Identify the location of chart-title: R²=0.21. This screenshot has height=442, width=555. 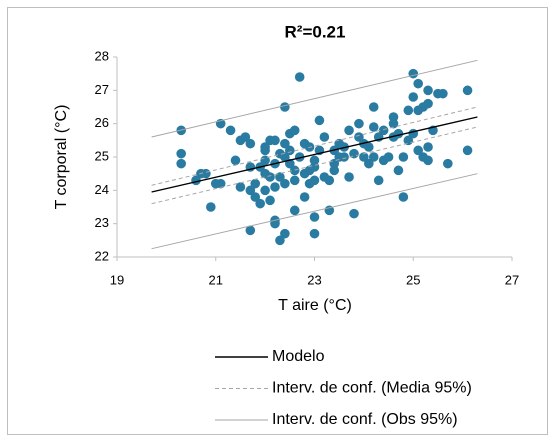
(315, 31).